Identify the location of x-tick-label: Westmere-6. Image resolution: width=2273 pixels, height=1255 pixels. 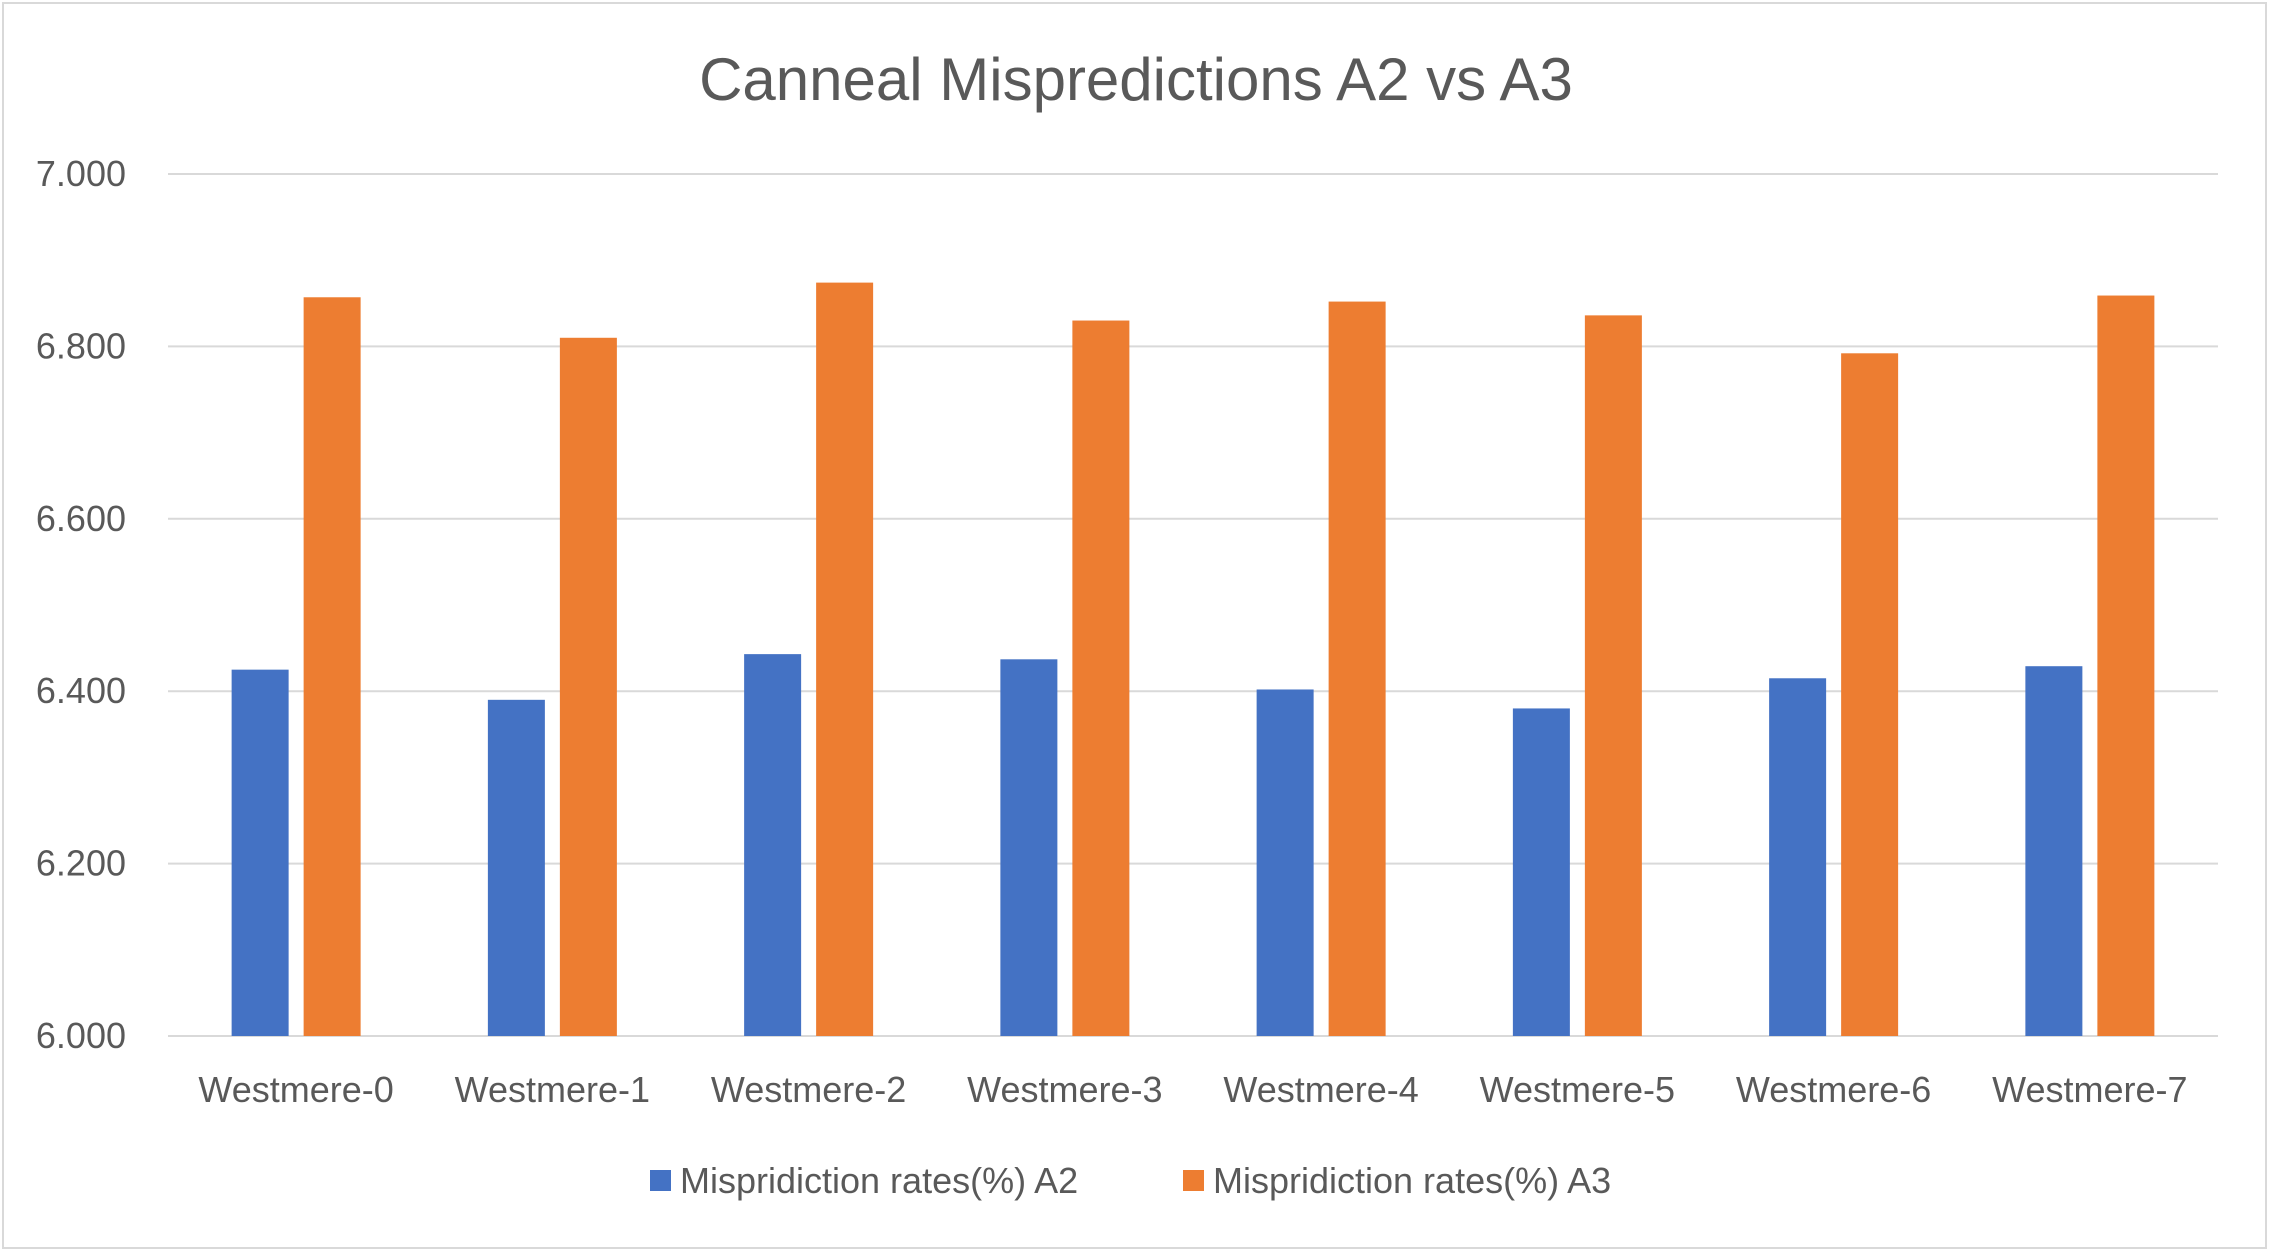
(1833, 1089).